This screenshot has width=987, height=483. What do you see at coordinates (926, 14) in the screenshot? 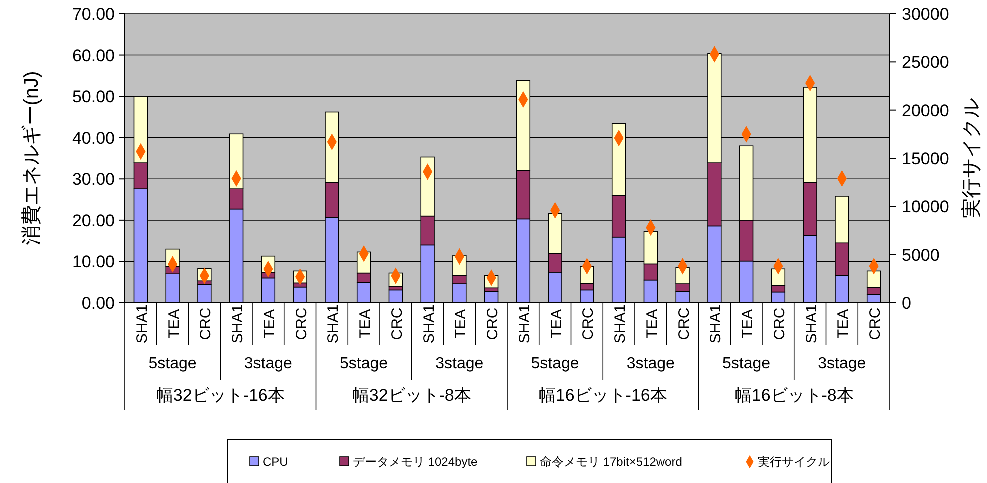
I see `y2-tick-label: 30000` at bounding box center [926, 14].